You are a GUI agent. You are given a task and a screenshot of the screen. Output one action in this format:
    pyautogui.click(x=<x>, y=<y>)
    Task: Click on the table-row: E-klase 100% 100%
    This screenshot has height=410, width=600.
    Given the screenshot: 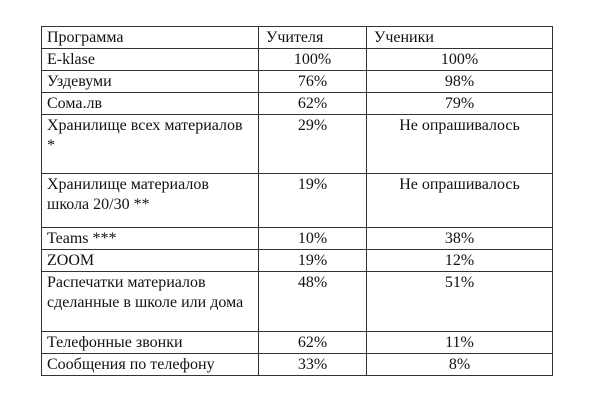 What is the action you would take?
    pyautogui.click(x=297, y=59)
    